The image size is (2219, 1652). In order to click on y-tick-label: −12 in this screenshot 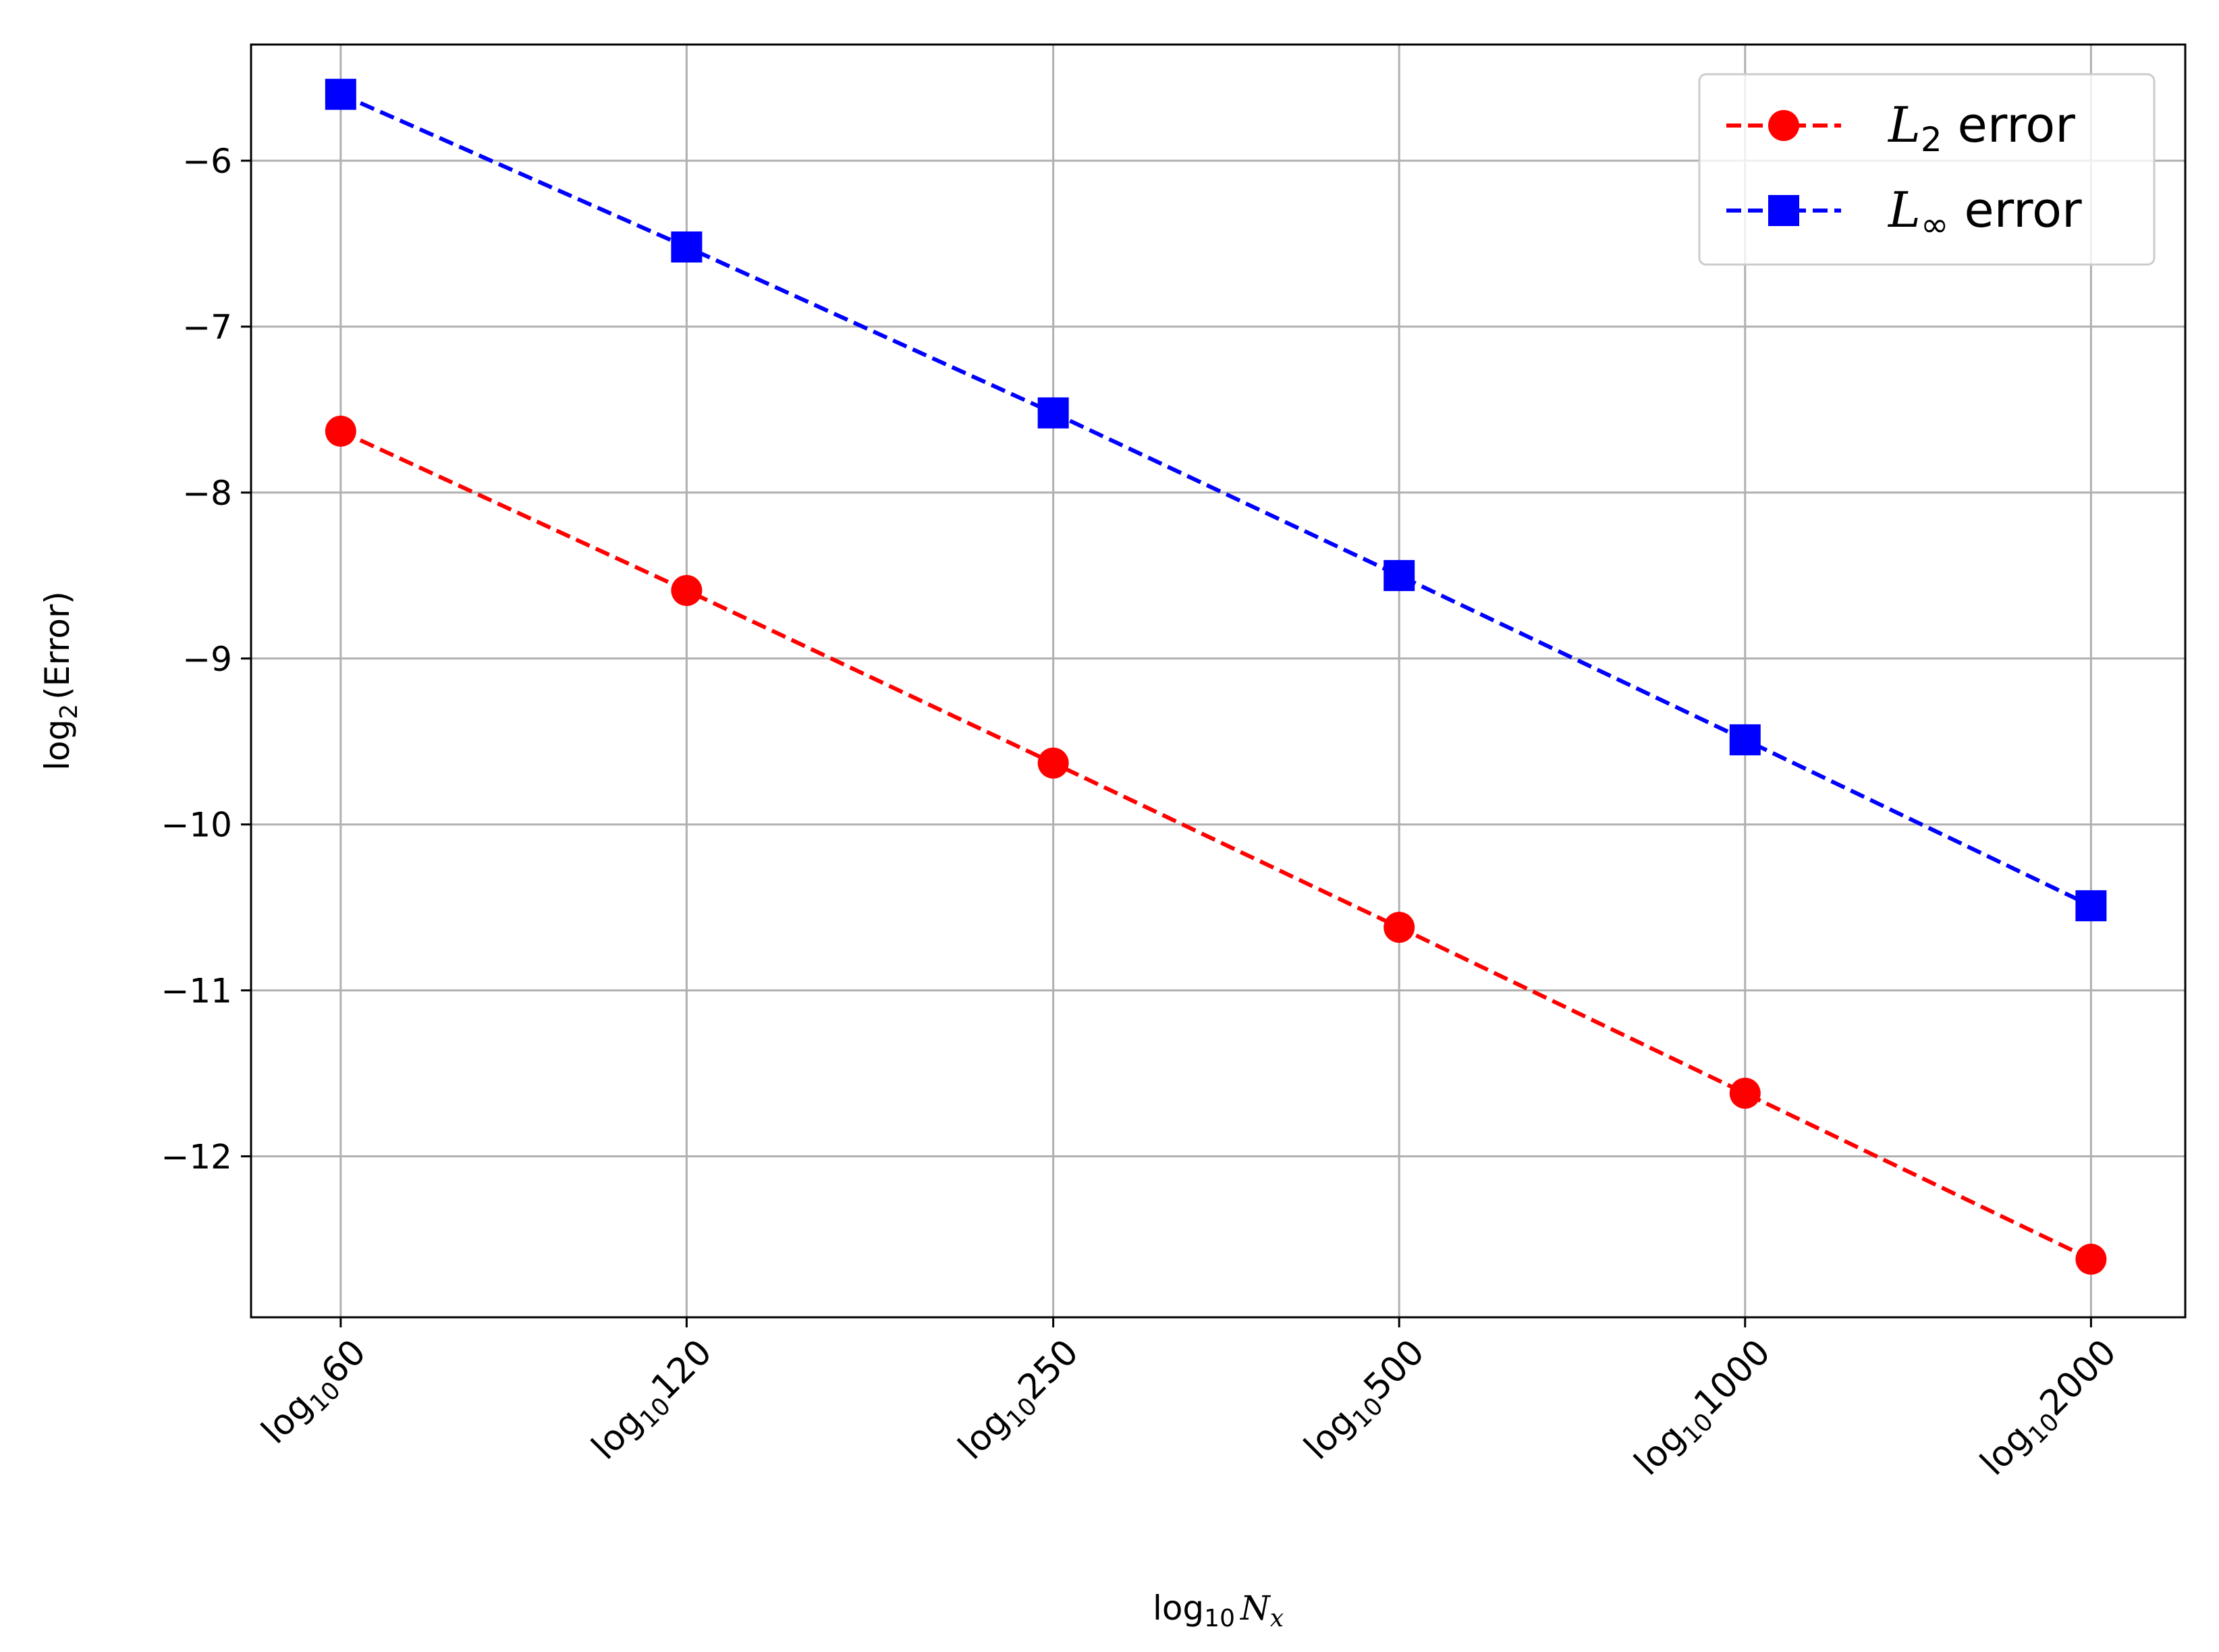, I will do `click(196, 1156)`.